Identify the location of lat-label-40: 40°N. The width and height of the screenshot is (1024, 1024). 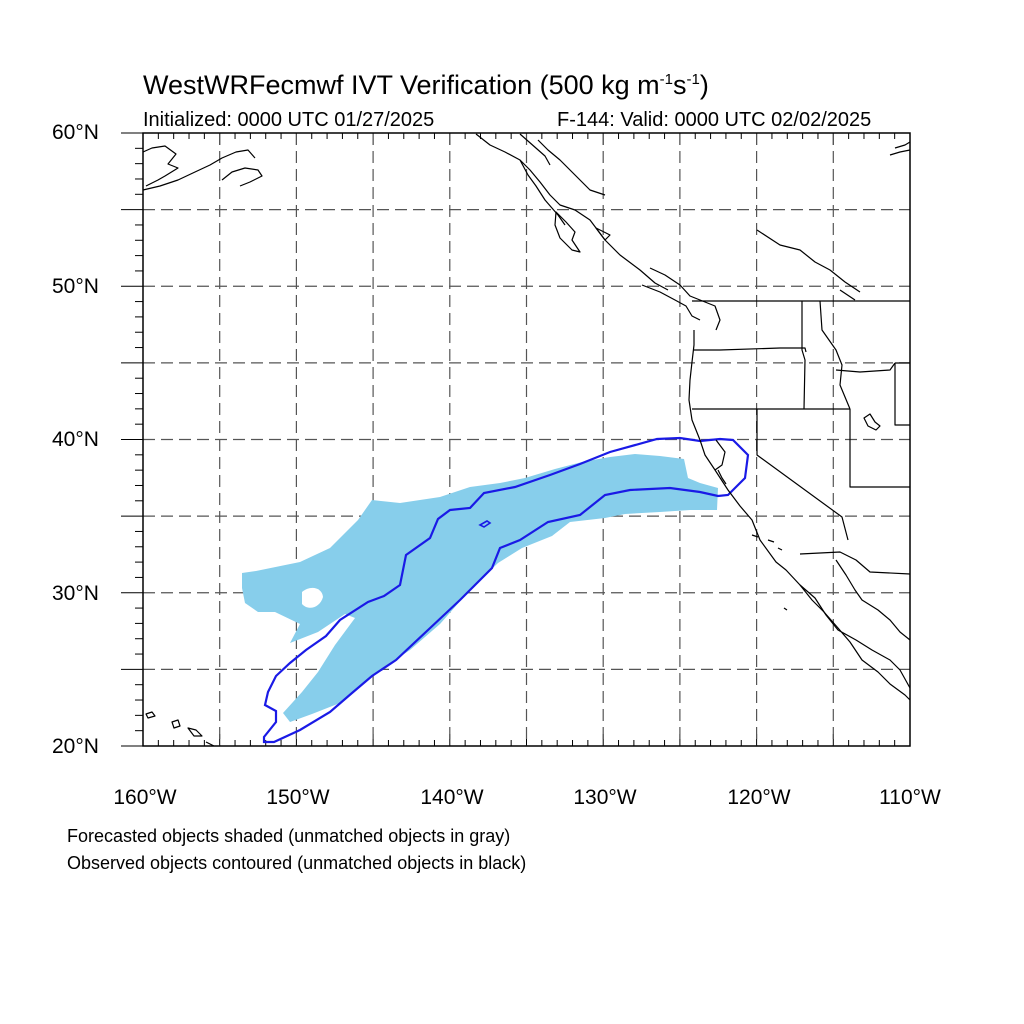
(75, 439).